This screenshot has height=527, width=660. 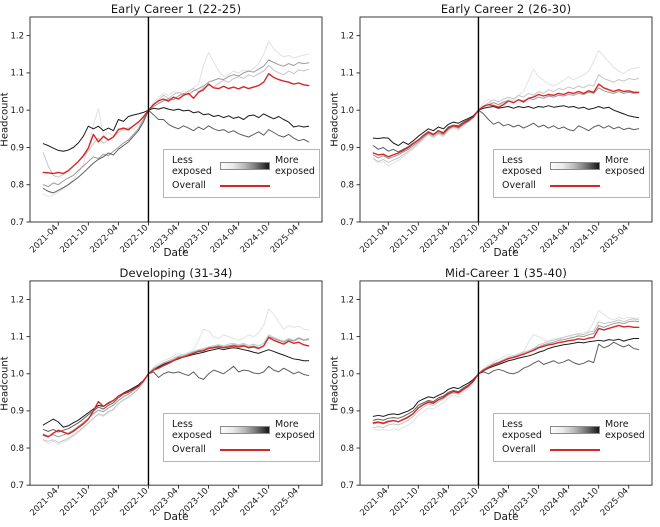 What do you see at coordinates (176, 273) in the screenshot?
I see `chart-title: Developing (31-34)` at bounding box center [176, 273].